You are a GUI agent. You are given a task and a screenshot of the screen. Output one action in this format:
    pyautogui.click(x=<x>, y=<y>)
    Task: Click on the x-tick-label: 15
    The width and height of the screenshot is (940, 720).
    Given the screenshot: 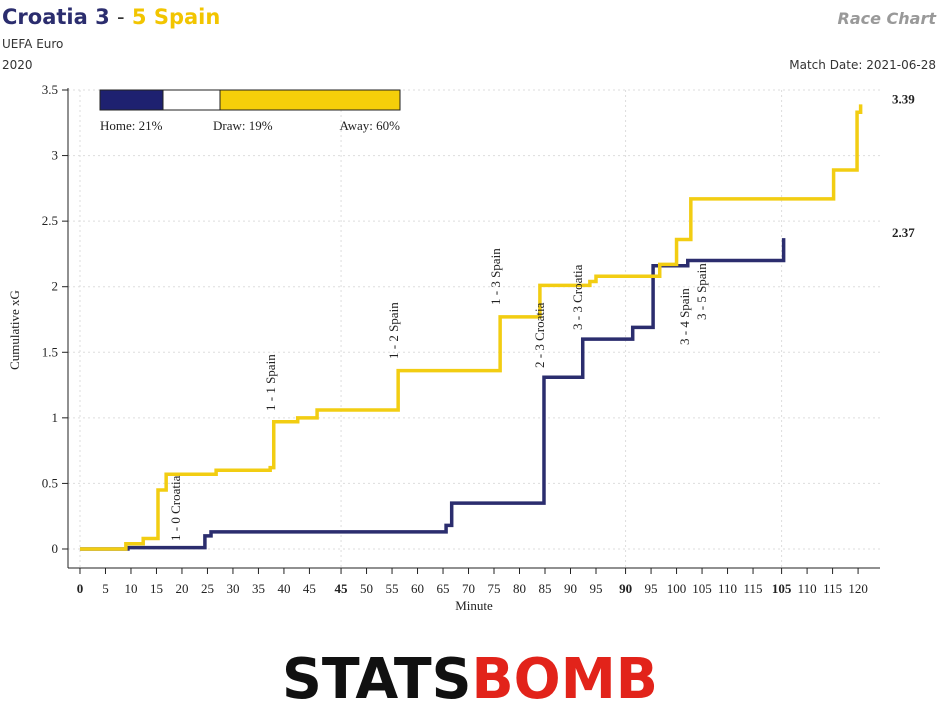 What is the action you would take?
    pyautogui.click(x=156, y=588)
    